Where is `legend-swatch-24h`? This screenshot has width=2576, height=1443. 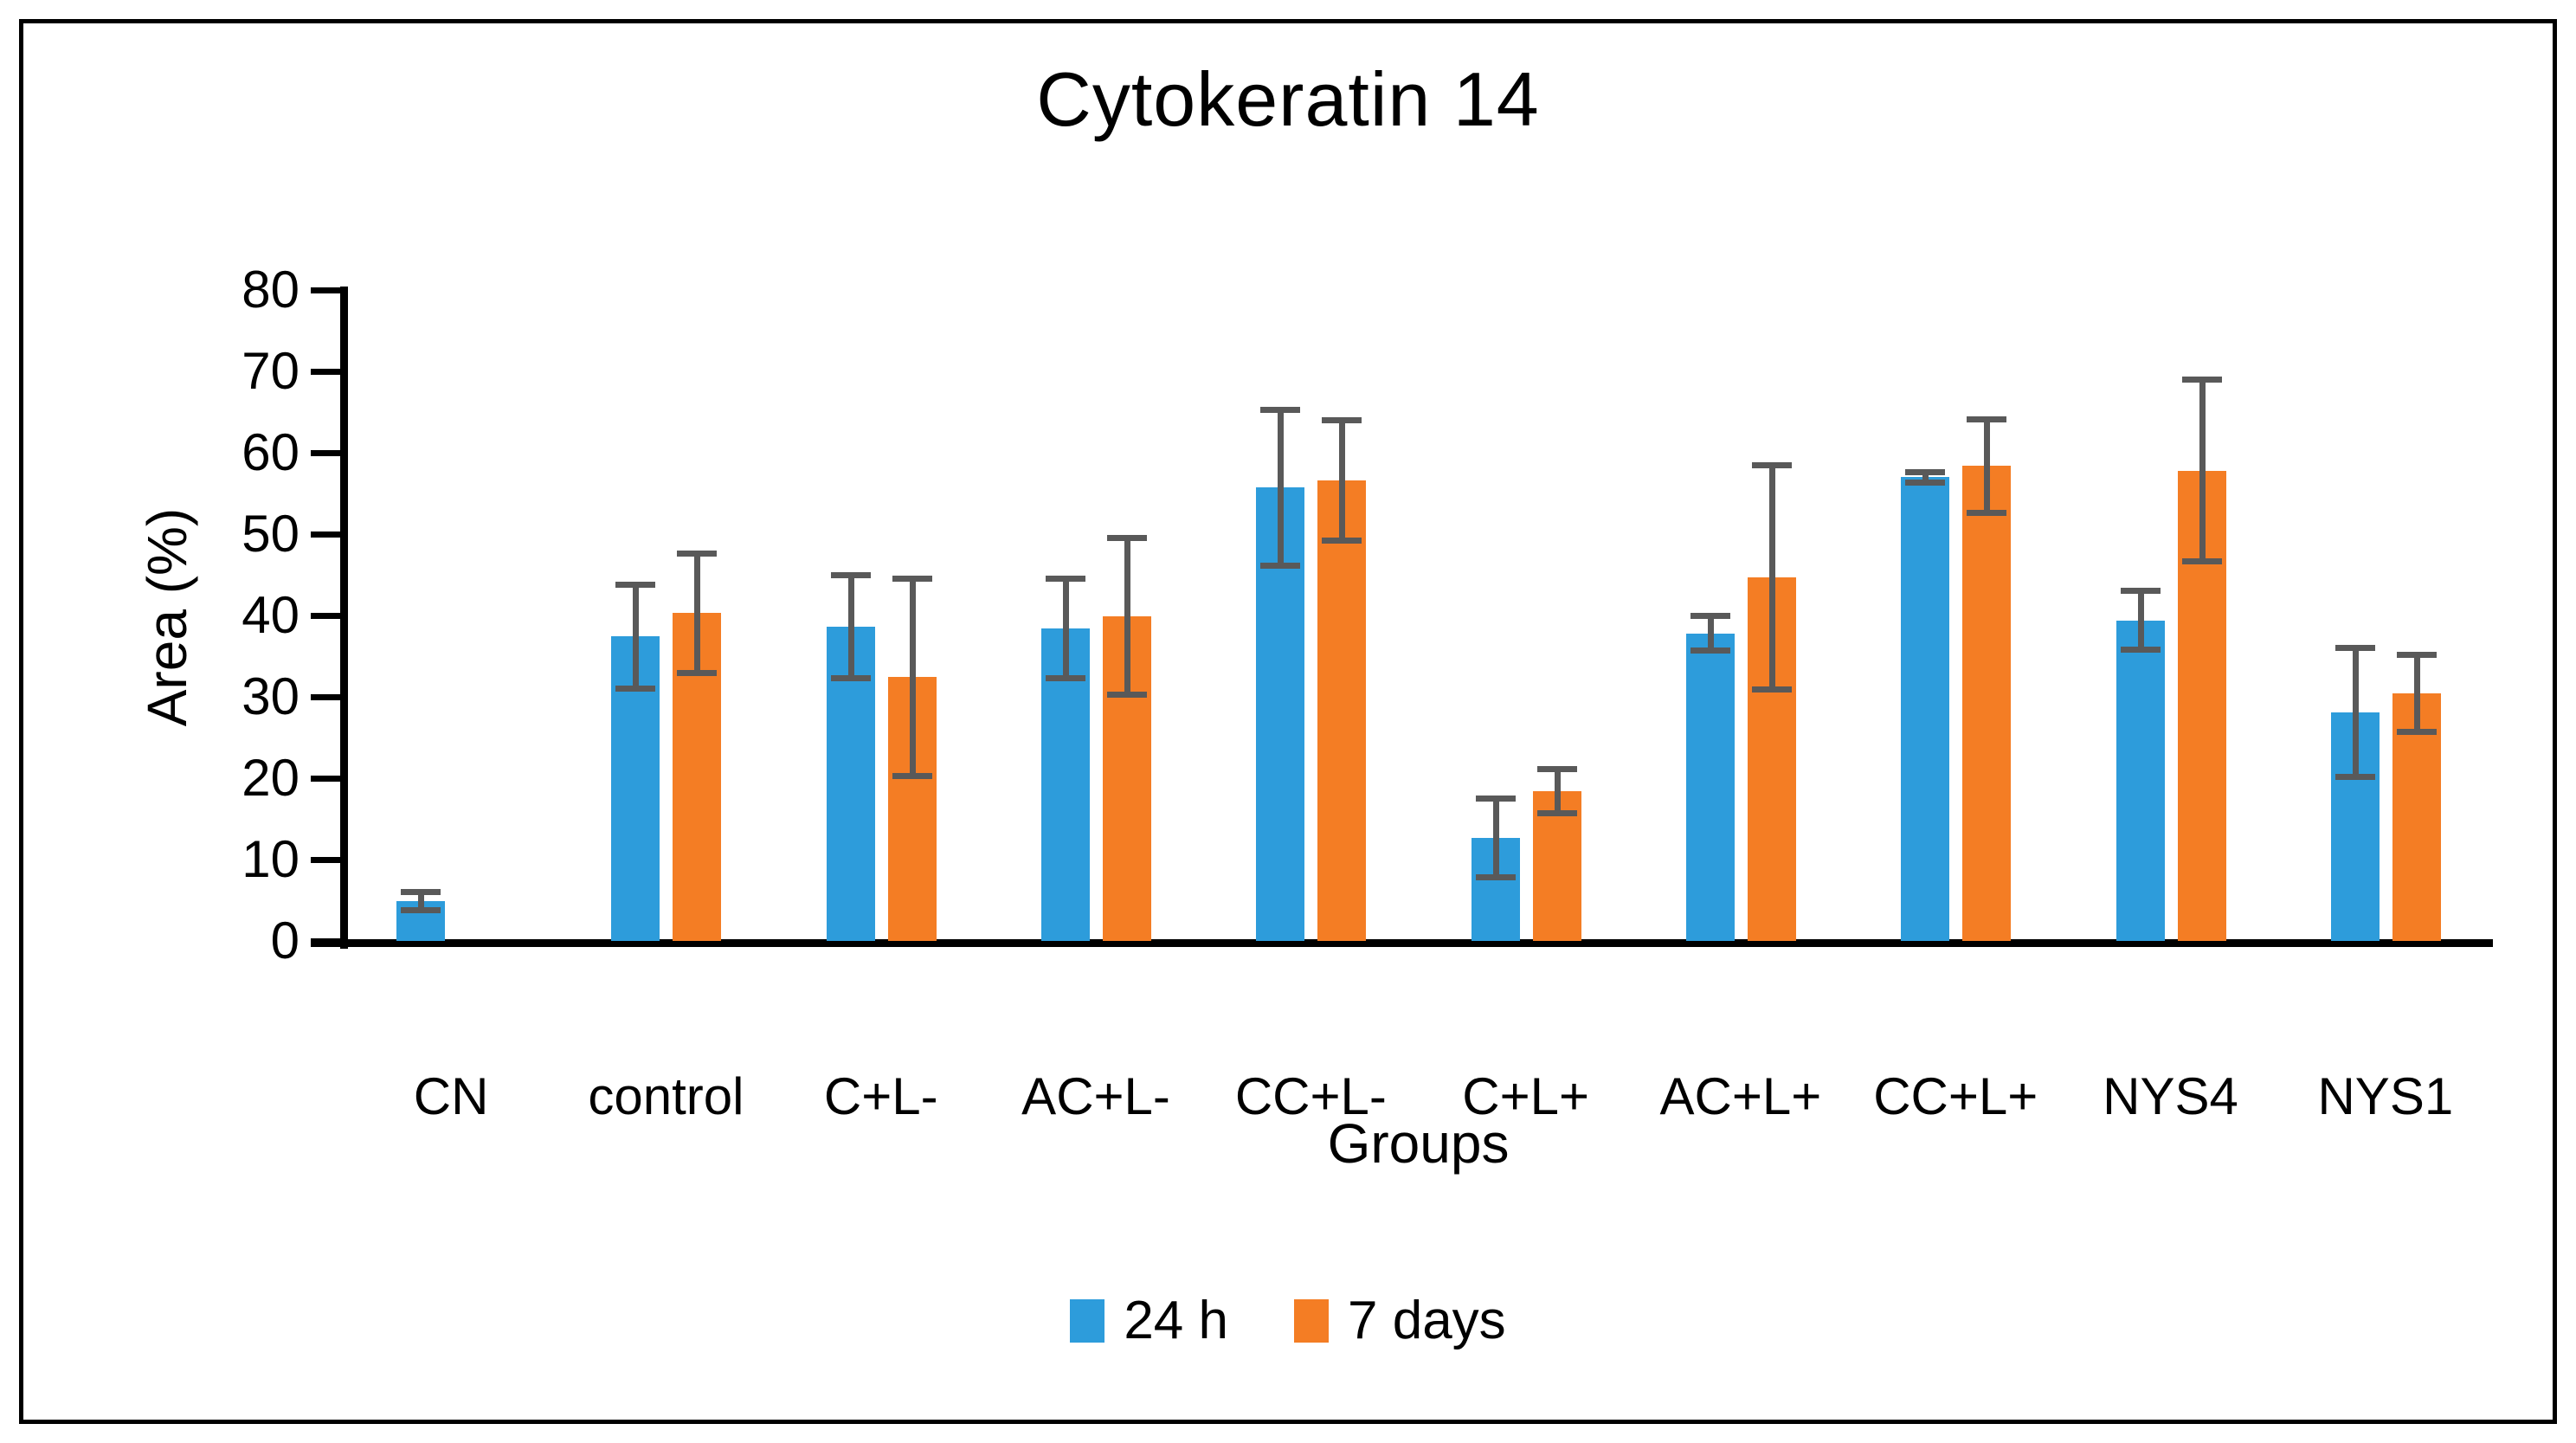
legend-swatch-24h is located at coordinates (1087, 1320).